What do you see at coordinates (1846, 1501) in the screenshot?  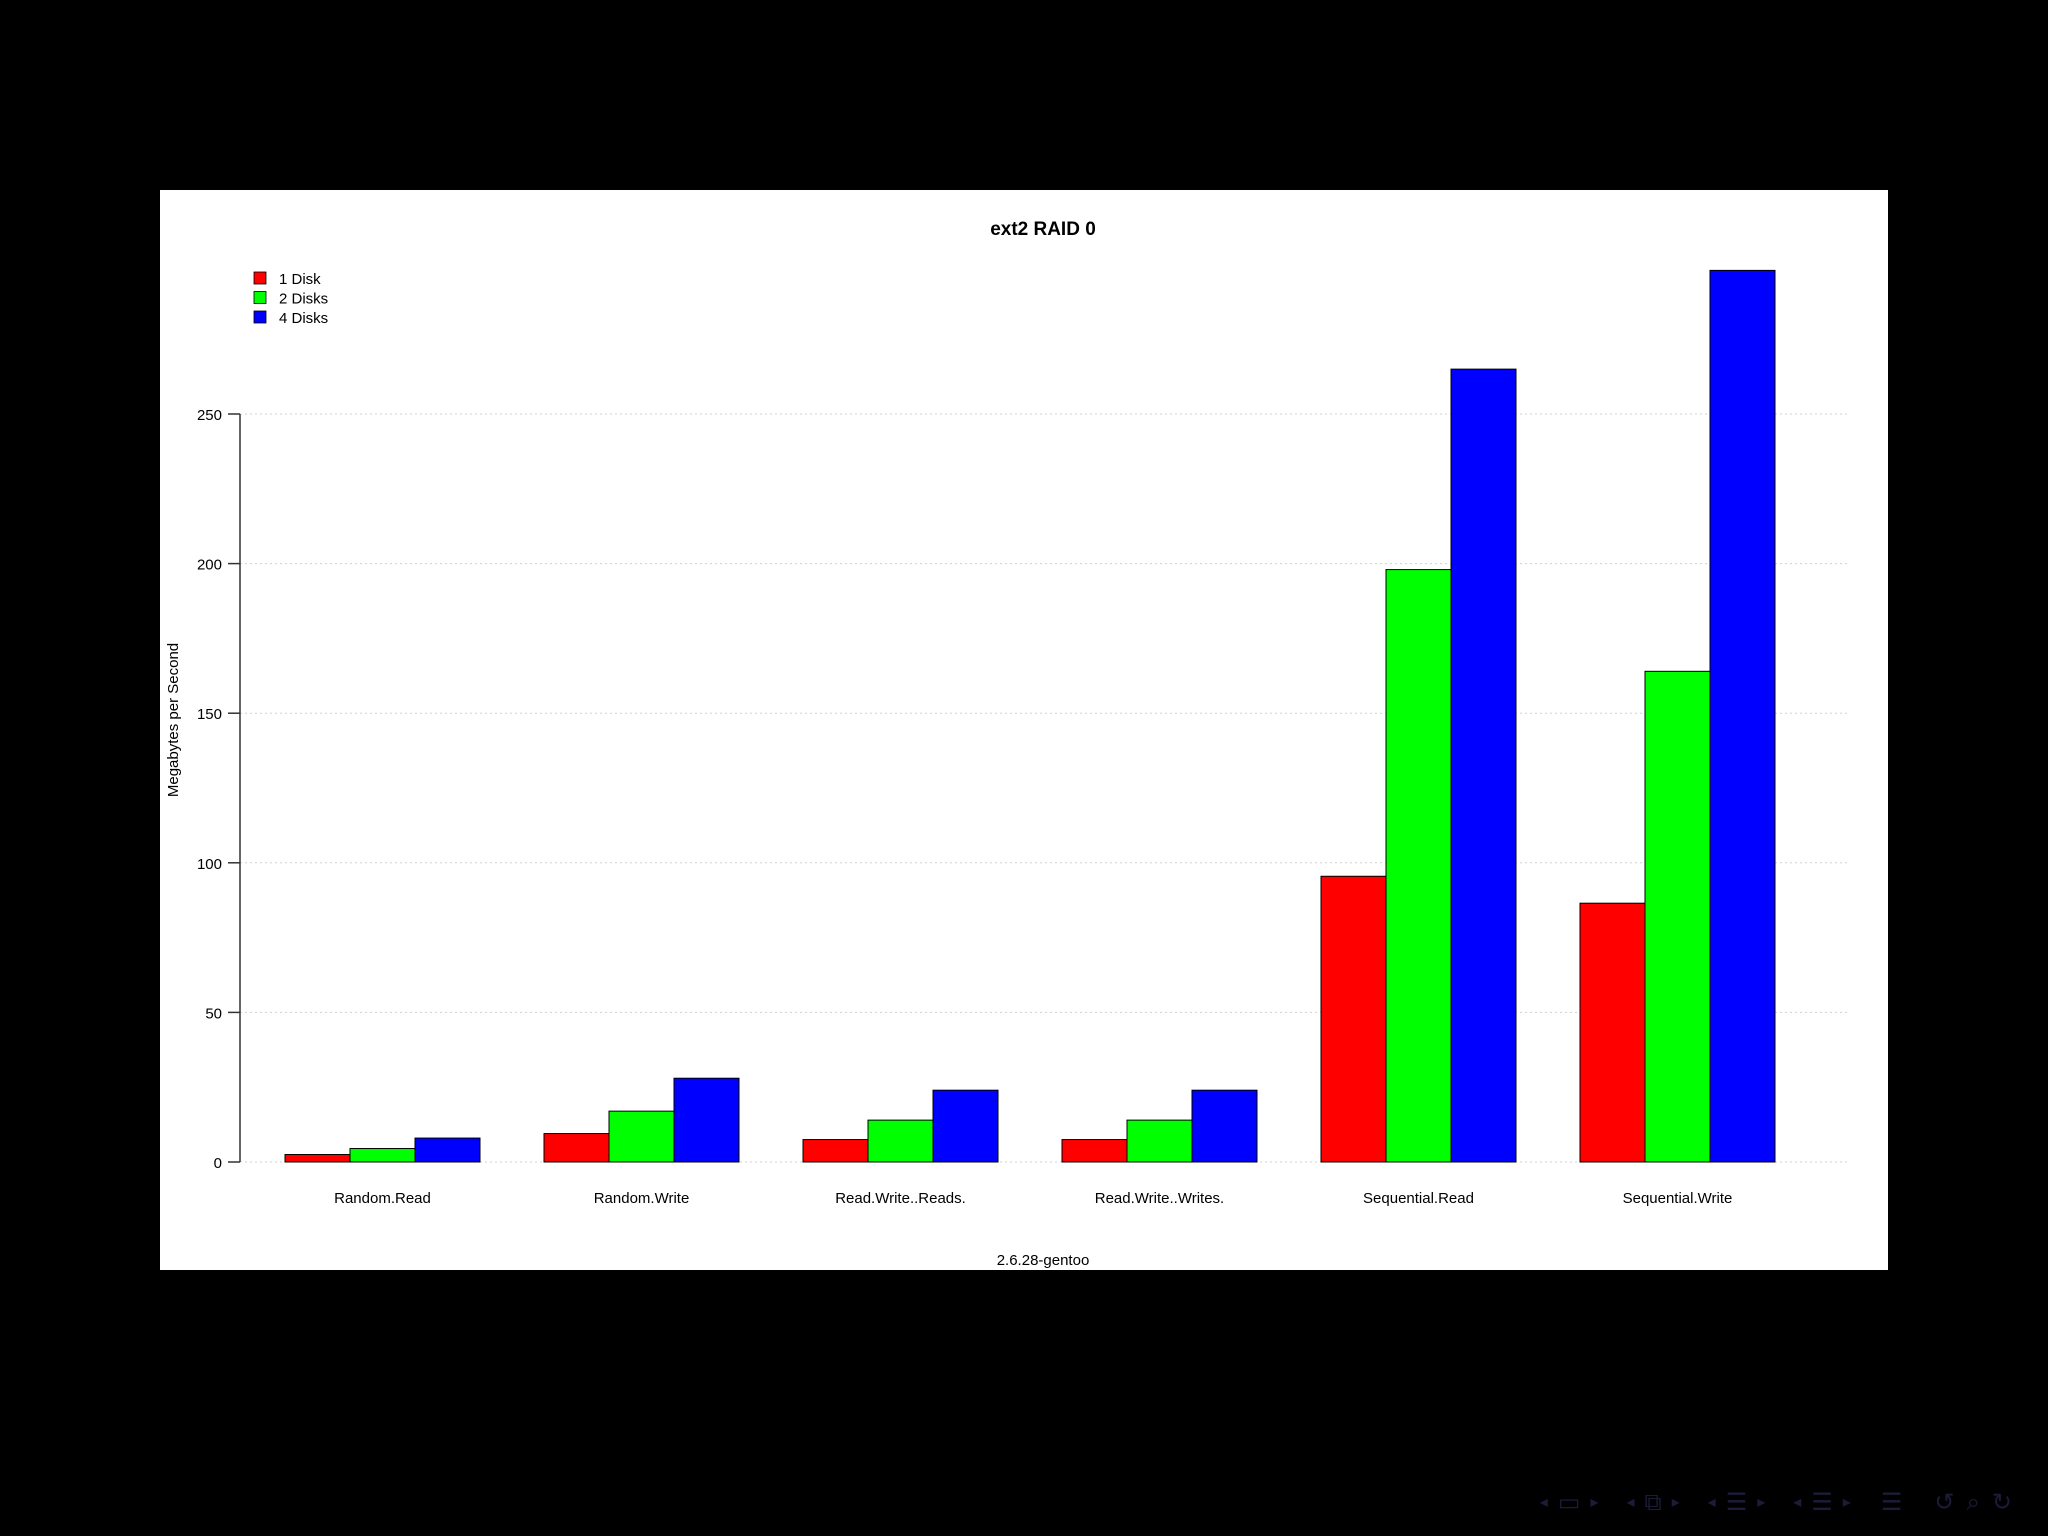 I see `doc-next-icon: ▸` at bounding box center [1846, 1501].